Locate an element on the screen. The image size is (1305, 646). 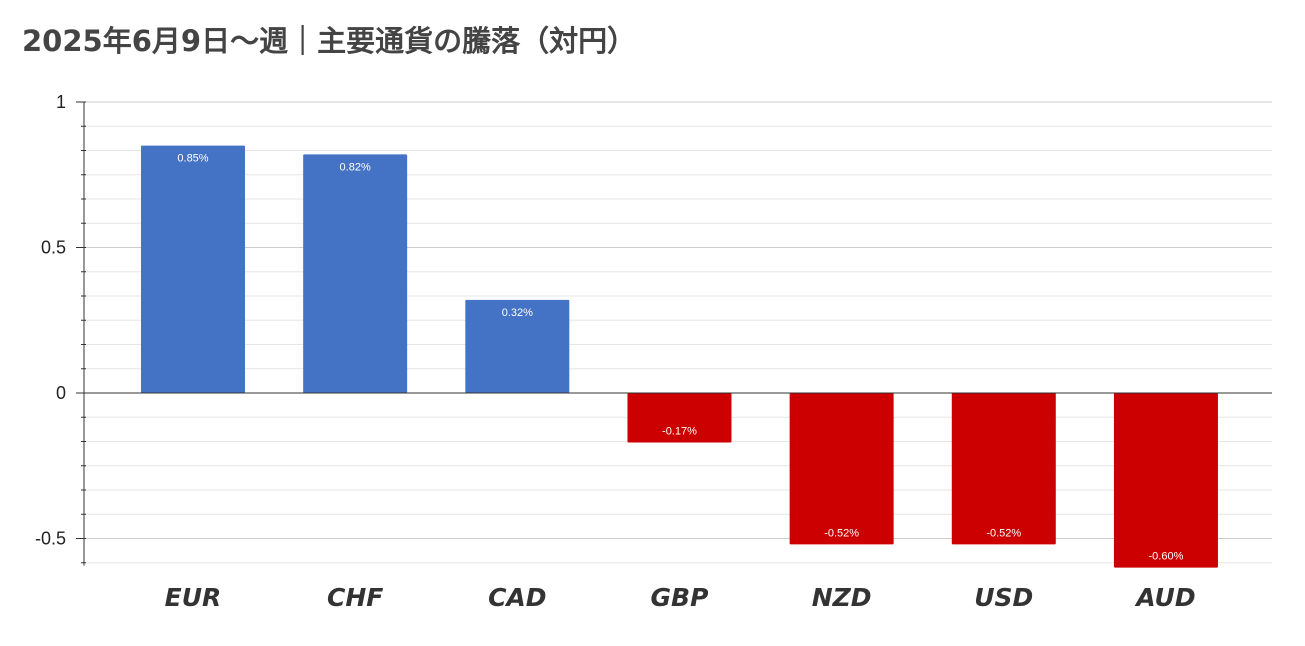
chart-title: 2025年6月9日～週｜主要通貨の騰落（対円） is located at coordinates (329, 41).